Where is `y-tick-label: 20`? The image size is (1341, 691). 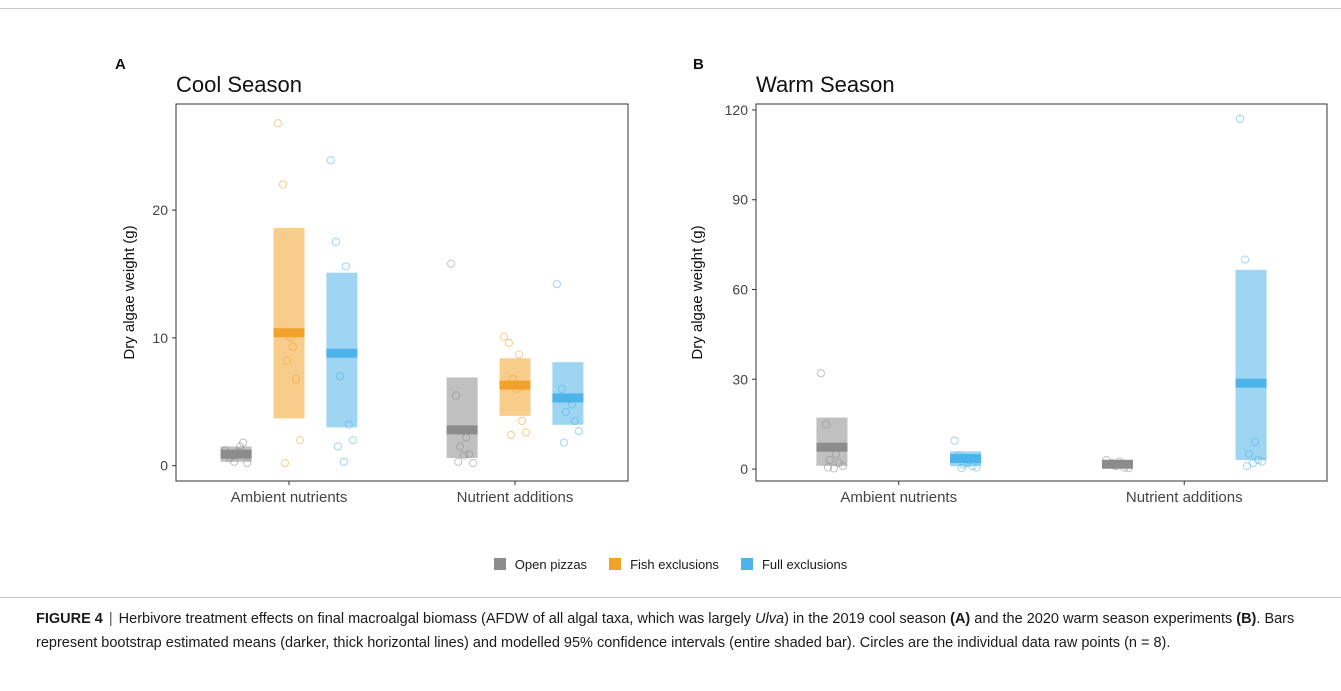
y-tick-label: 20 is located at coordinates (160, 210).